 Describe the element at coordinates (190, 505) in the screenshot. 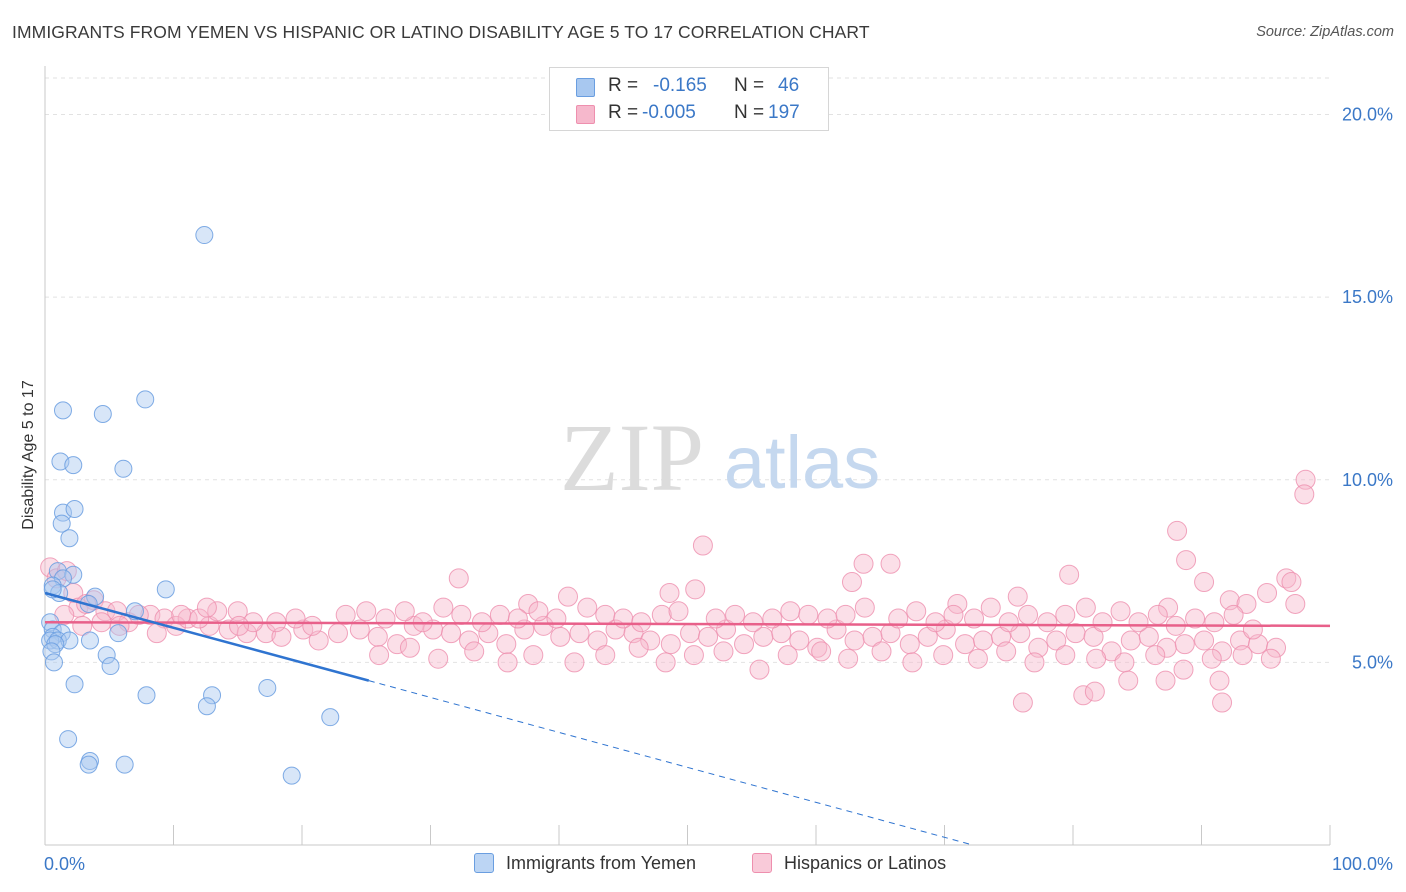

I see `yemen-series` at that location.